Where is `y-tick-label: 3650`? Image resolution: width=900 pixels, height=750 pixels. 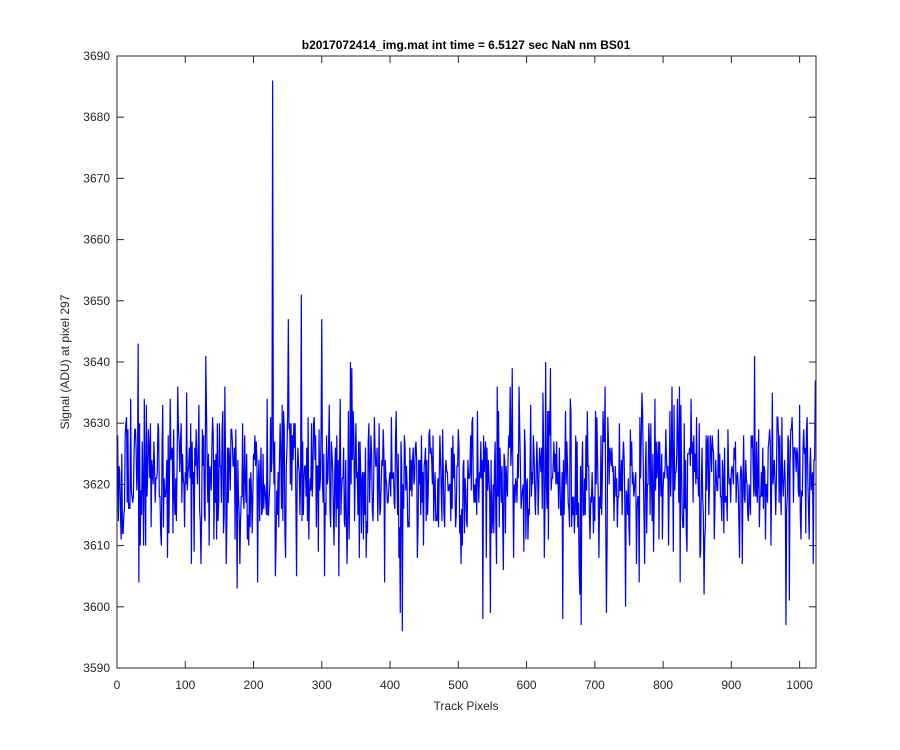 y-tick-label: 3650 is located at coordinates (96, 301).